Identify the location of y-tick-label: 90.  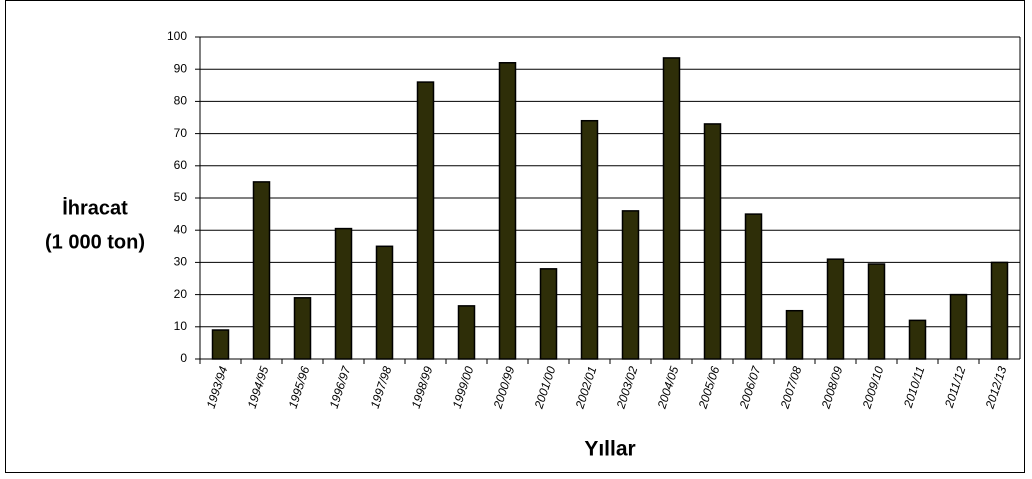
(181, 68).